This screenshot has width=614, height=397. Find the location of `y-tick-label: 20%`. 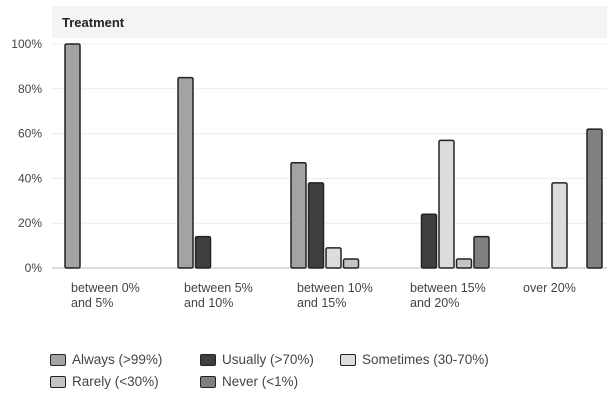

y-tick-label: 20% is located at coordinates (30, 223).